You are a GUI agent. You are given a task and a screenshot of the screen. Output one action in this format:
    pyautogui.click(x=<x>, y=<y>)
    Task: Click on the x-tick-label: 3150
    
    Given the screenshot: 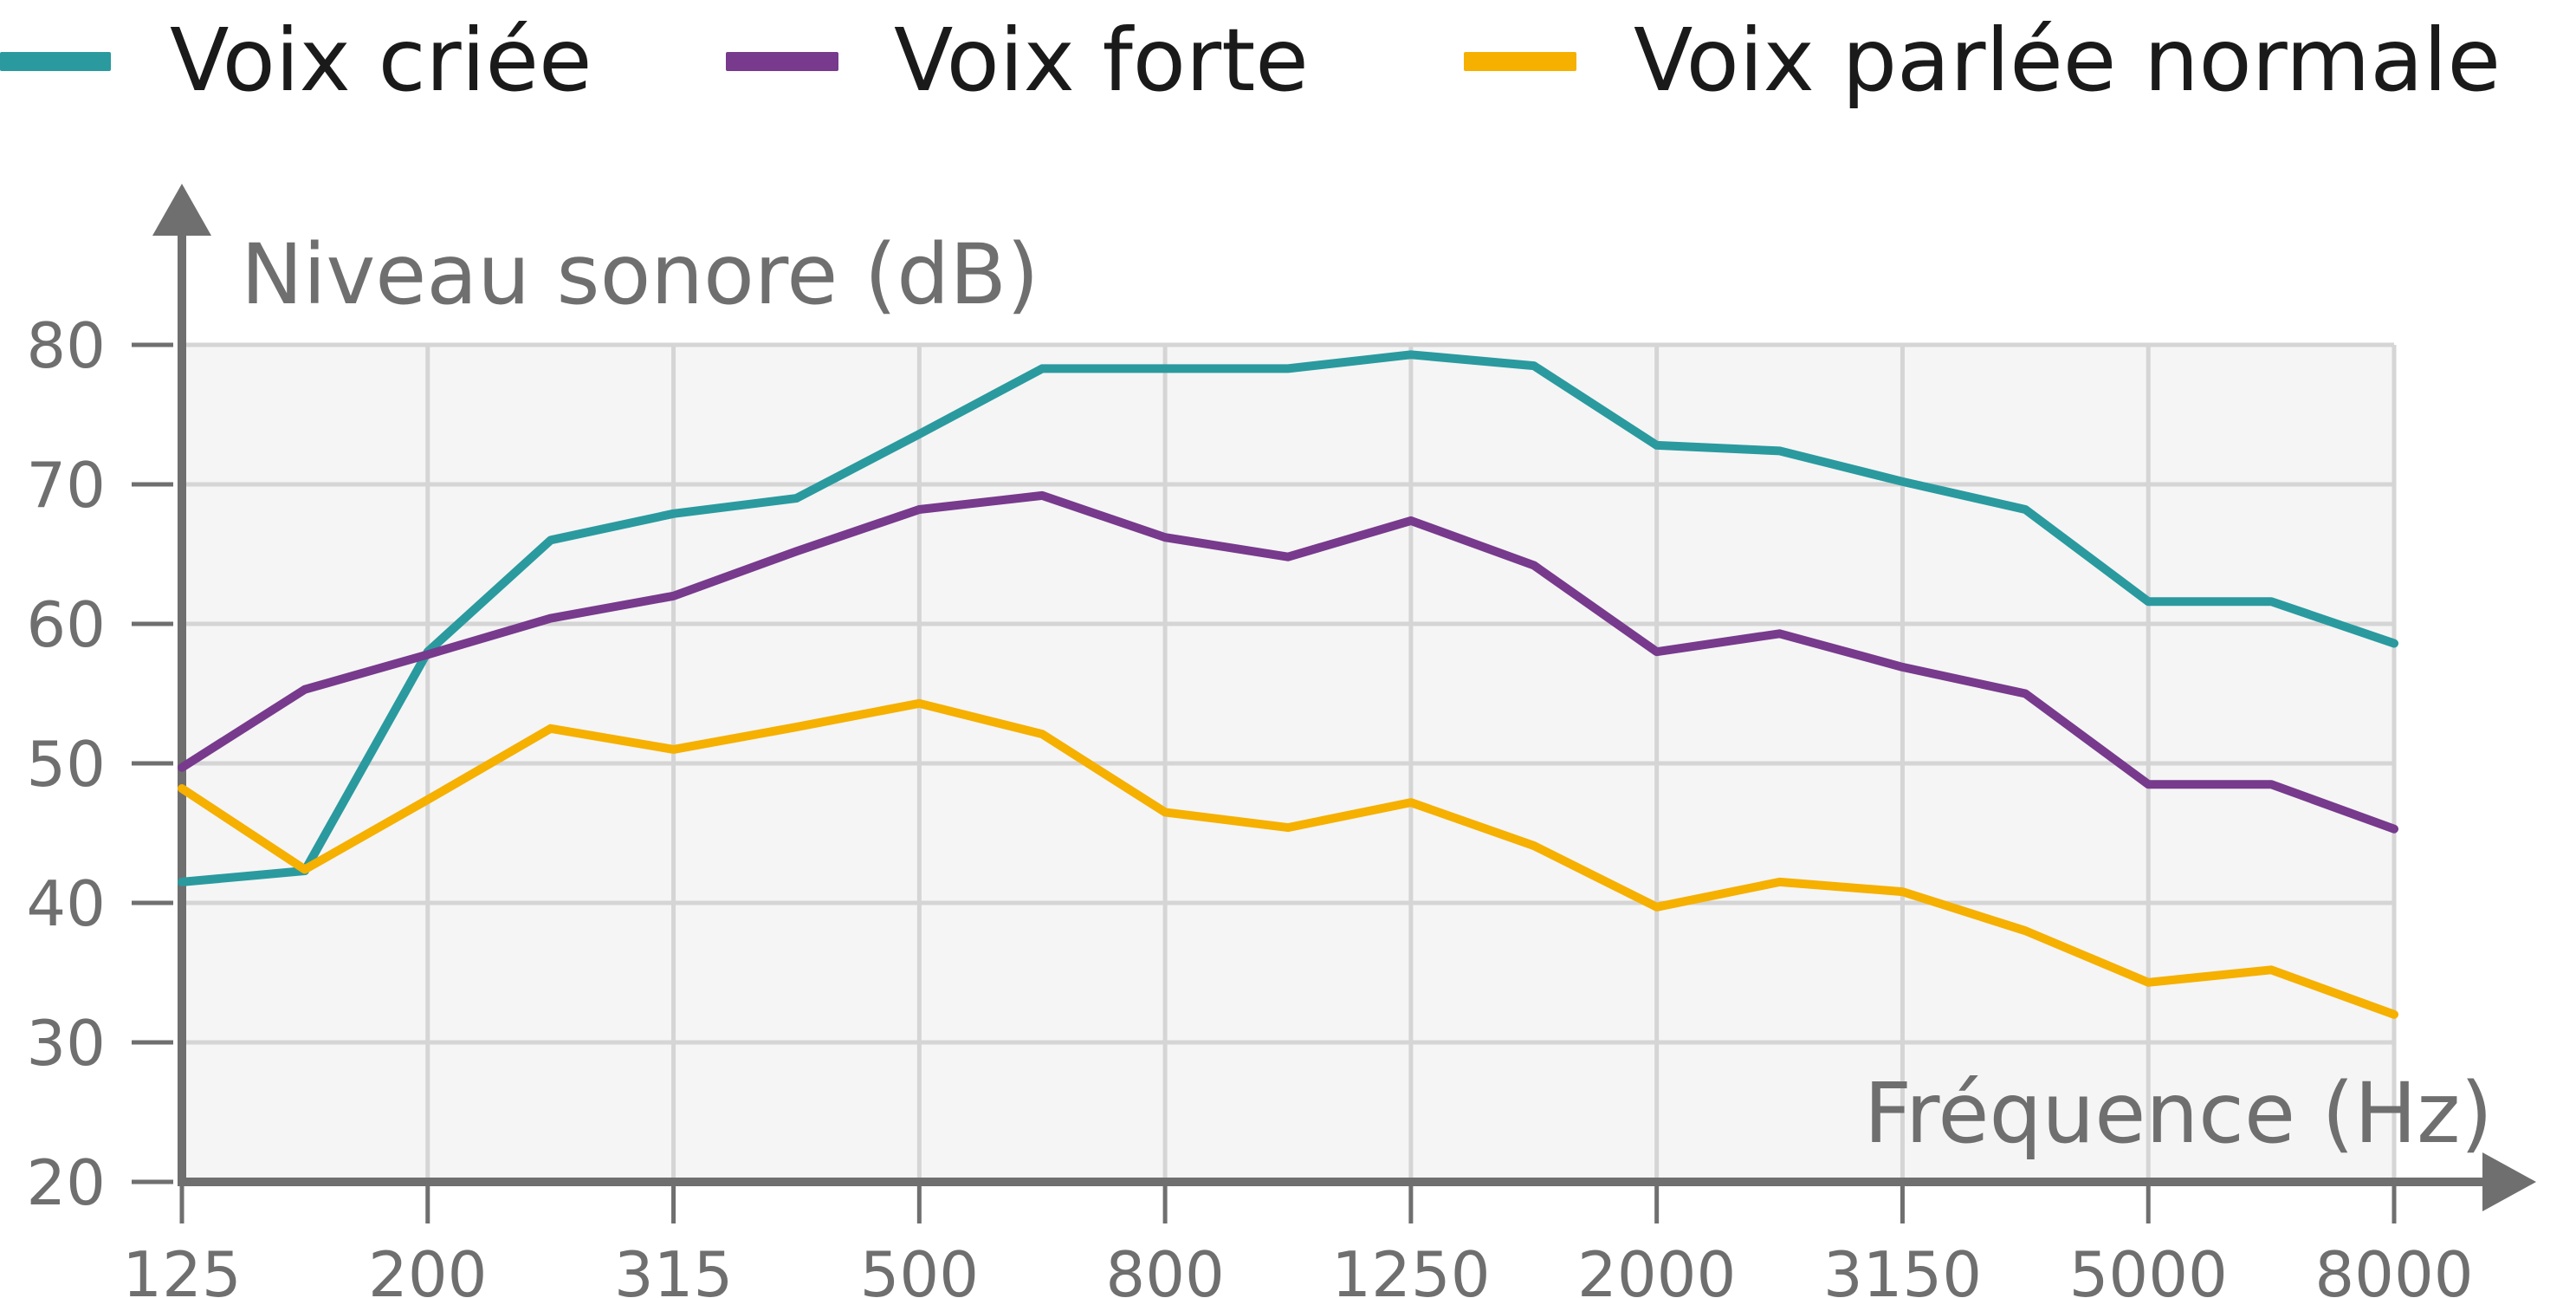 What is the action you would take?
    pyautogui.click(x=1902, y=1268)
    